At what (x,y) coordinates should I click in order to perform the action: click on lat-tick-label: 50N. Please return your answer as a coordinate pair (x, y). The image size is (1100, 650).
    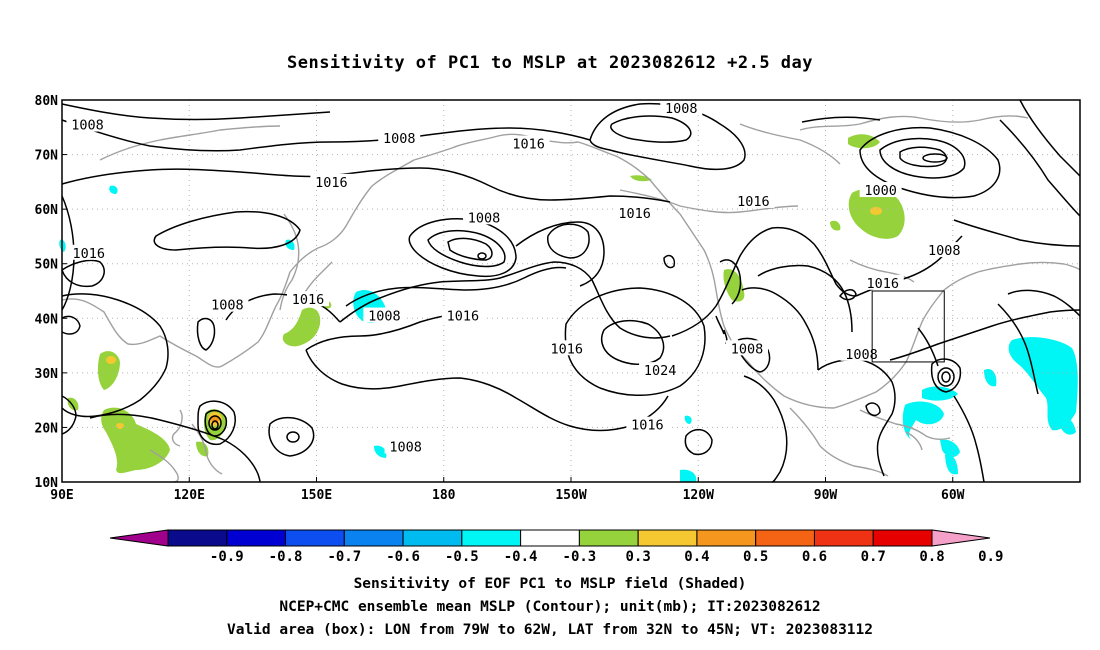
    Looking at the image, I should click on (47, 265).